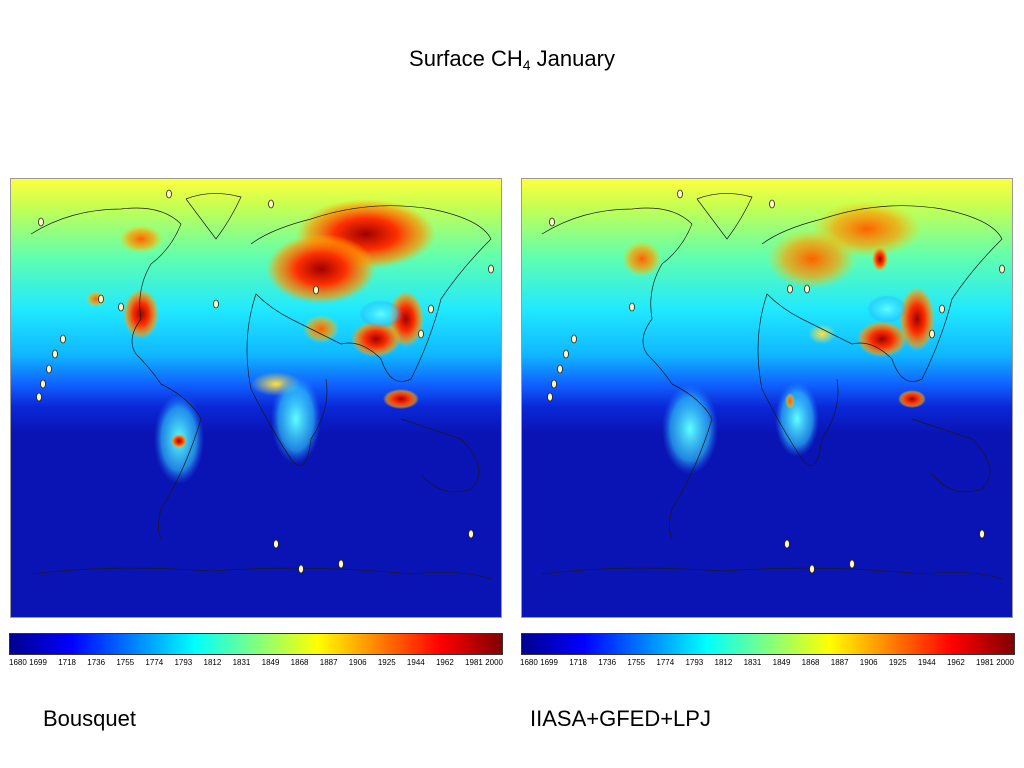 This screenshot has width=1024, height=768. Describe the element at coordinates (512, 59) in the screenshot. I see `figure-title: Surface CH4 January` at that location.